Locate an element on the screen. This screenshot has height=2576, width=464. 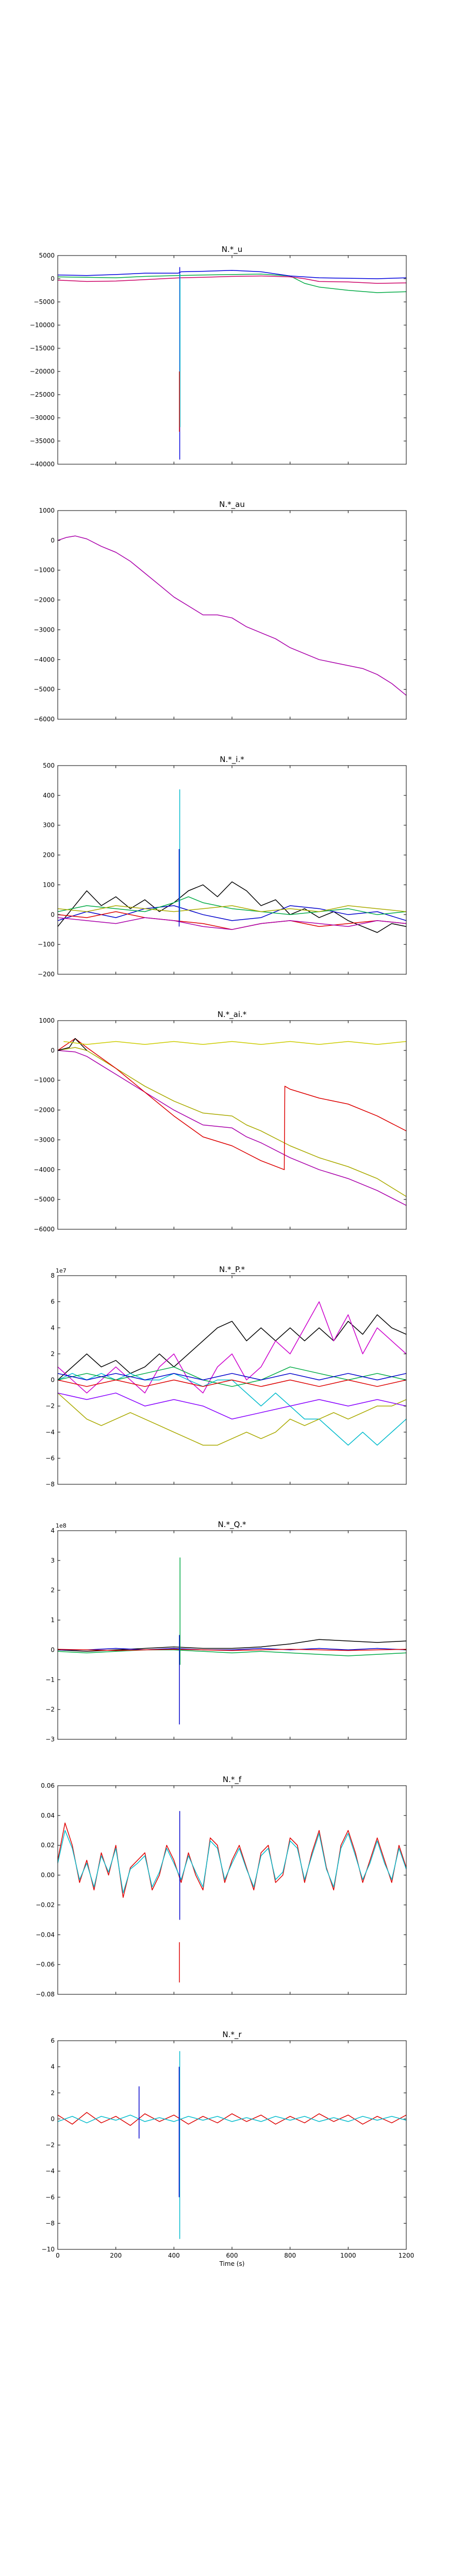
y-tick-label: −10 is located at coordinates (48, 2249).